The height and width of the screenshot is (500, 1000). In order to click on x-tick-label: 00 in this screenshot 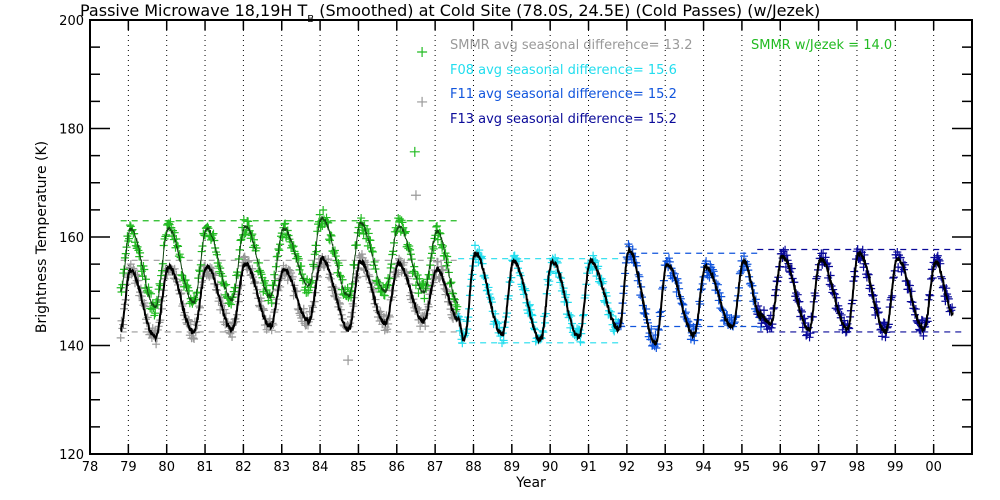, I will do `click(933, 467)`.